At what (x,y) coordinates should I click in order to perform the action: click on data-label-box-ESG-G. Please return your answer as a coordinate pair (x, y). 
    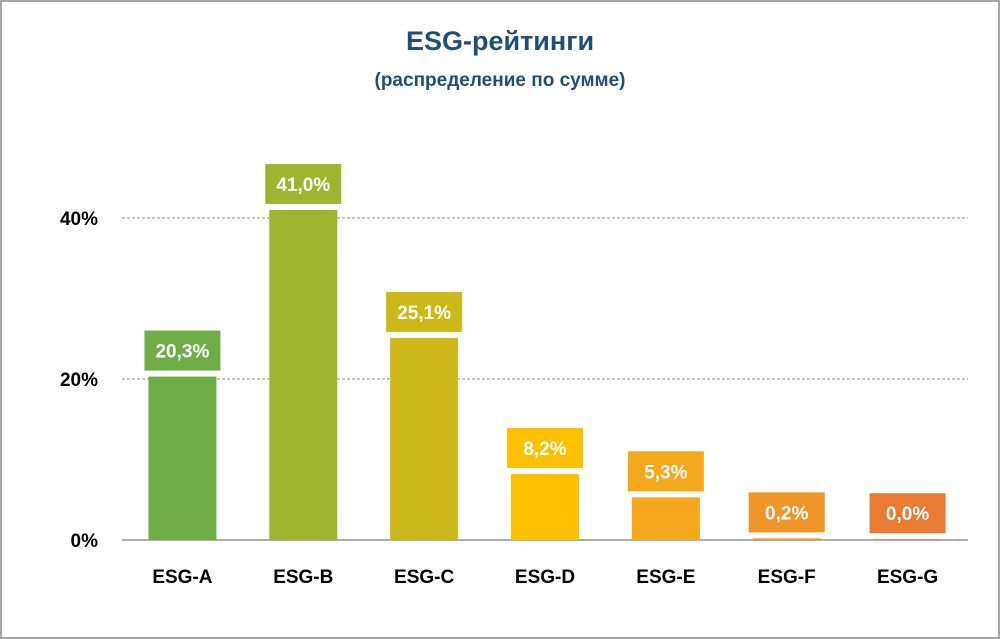
    Looking at the image, I should click on (907, 513).